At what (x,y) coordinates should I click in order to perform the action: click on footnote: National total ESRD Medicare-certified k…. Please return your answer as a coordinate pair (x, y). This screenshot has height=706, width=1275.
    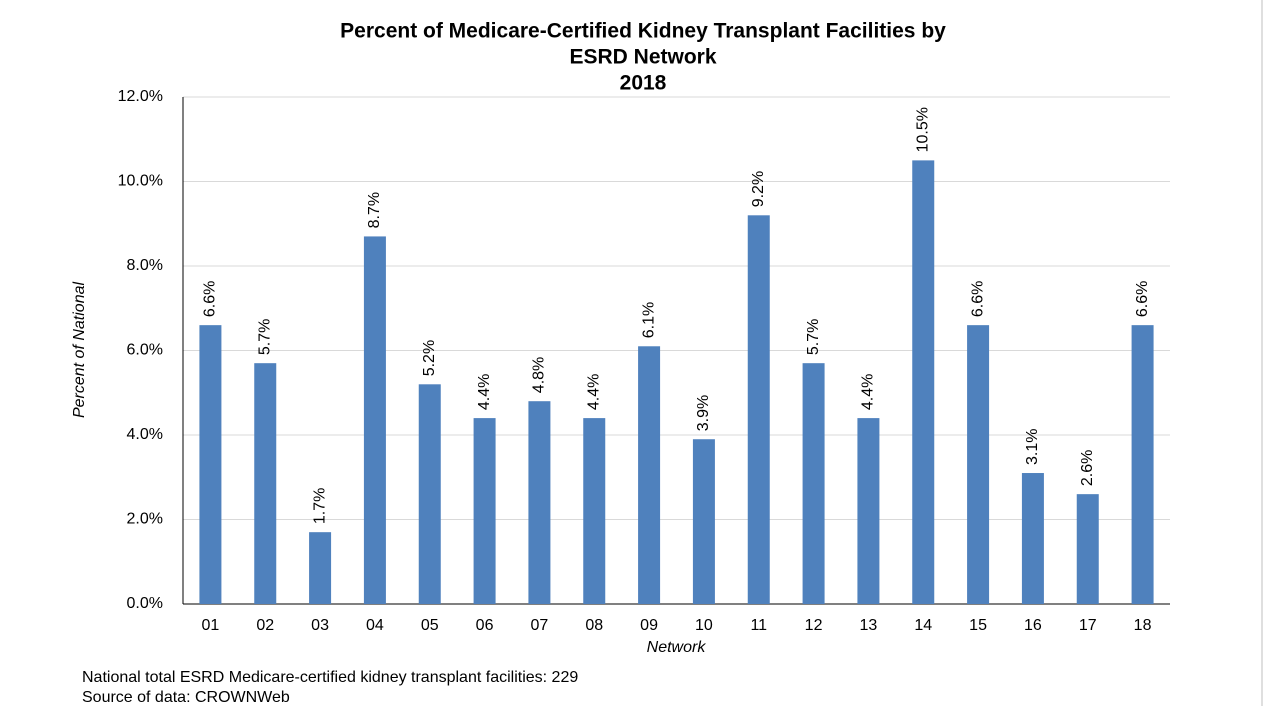
    Looking at the image, I should click on (330, 677).